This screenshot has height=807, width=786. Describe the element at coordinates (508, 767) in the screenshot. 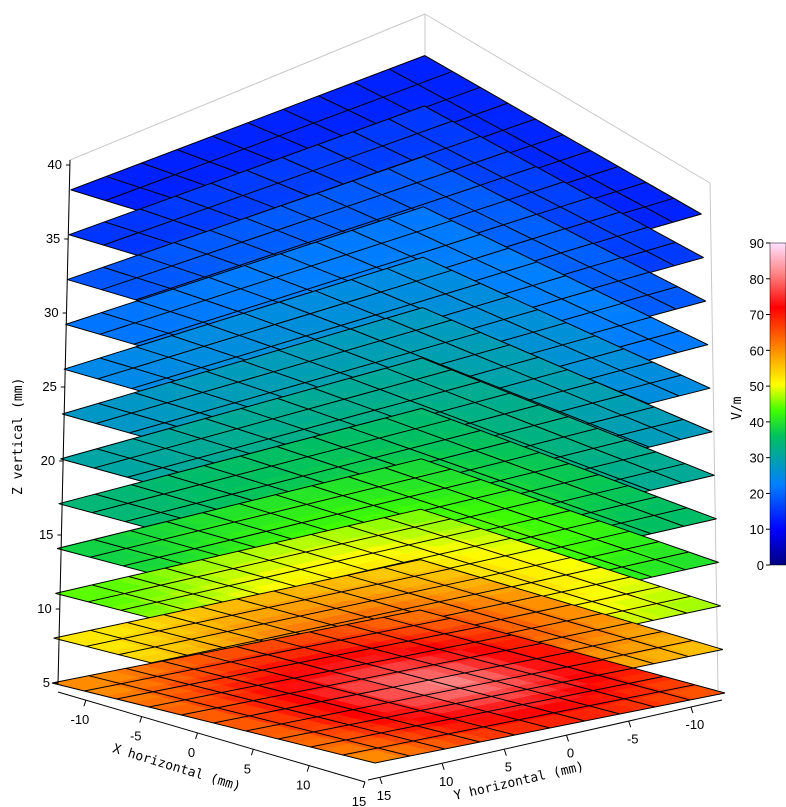

I see `y-tick-label: 5` at that location.